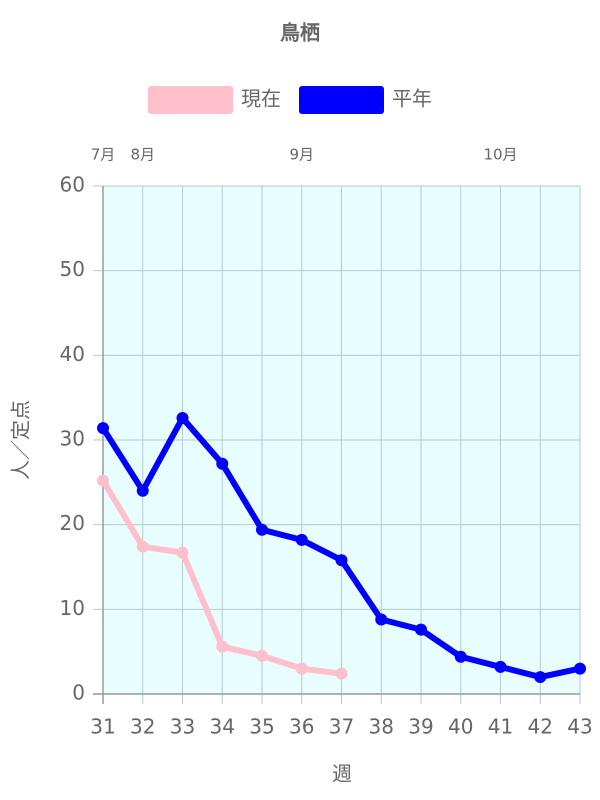  Describe the element at coordinates (142, 155) in the screenshot. I see `month-label: 8月` at that location.